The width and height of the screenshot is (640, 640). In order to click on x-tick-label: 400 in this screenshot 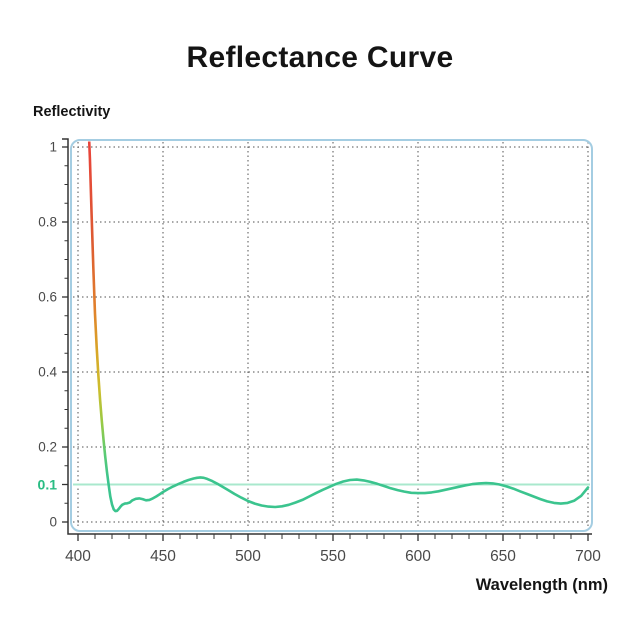, I will do `click(78, 556)`.